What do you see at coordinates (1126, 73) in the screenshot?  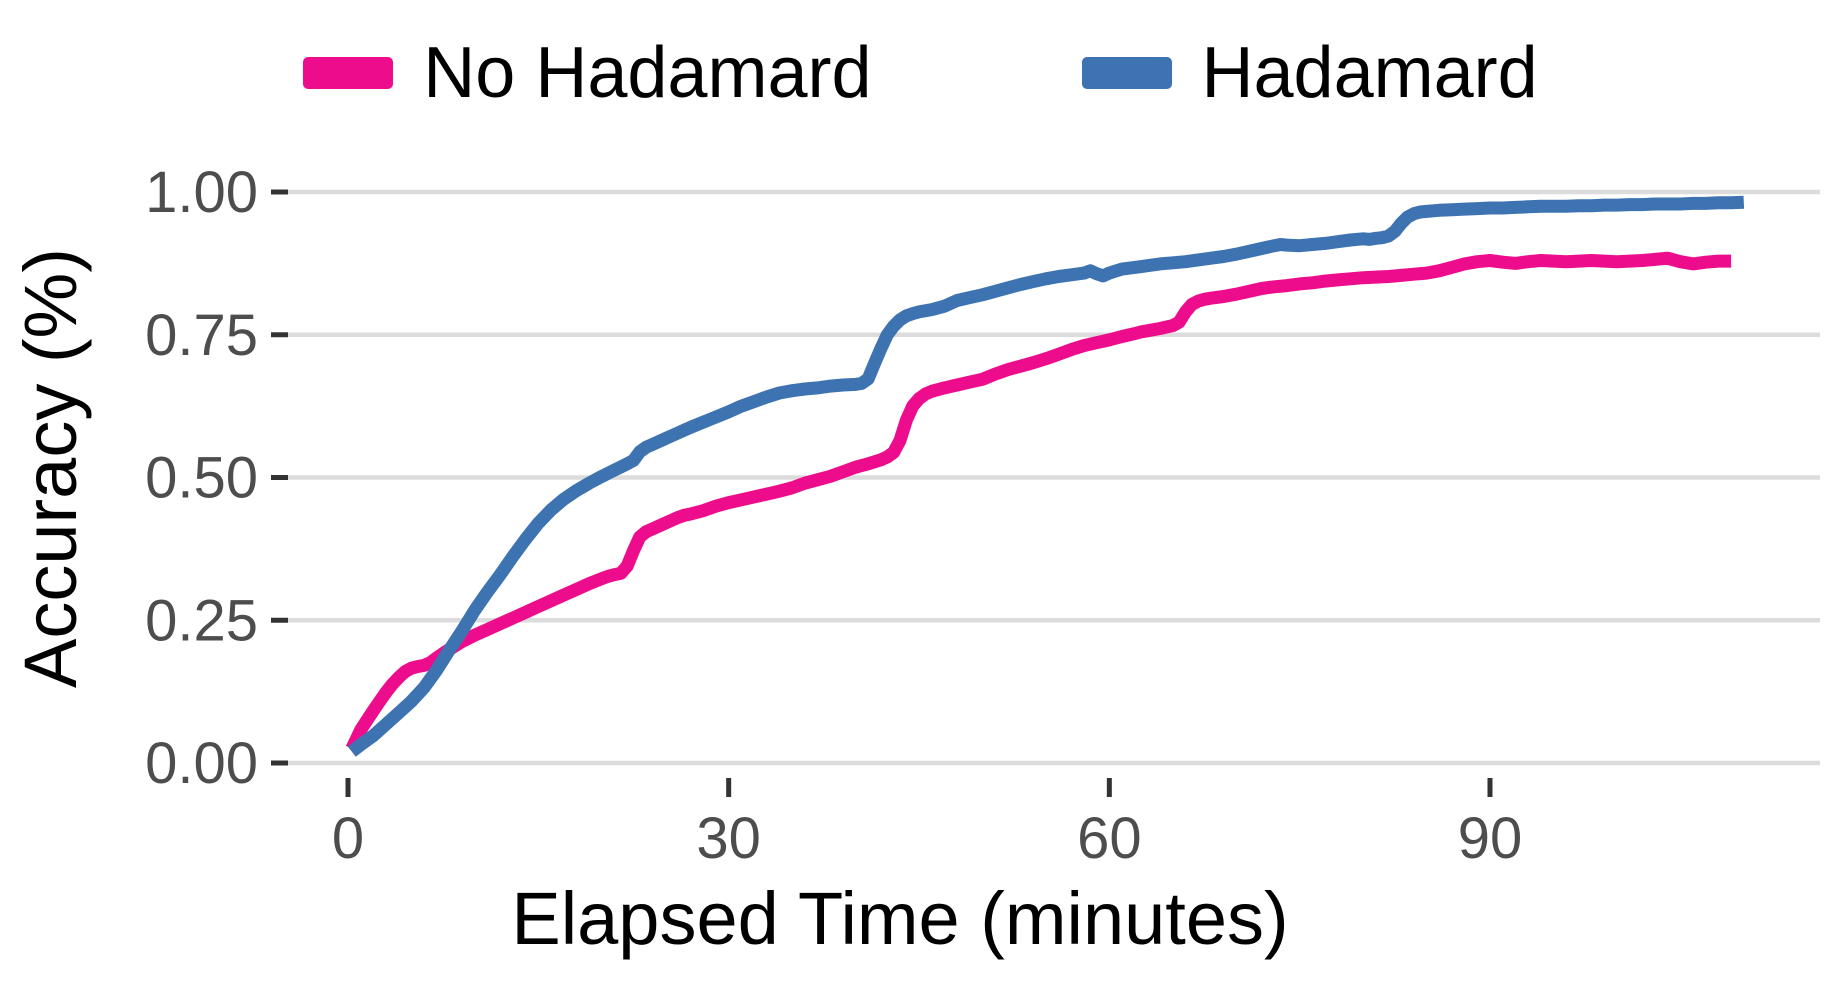 I see `hadamard-line-key-icon` at bounding box center [1126, 73].